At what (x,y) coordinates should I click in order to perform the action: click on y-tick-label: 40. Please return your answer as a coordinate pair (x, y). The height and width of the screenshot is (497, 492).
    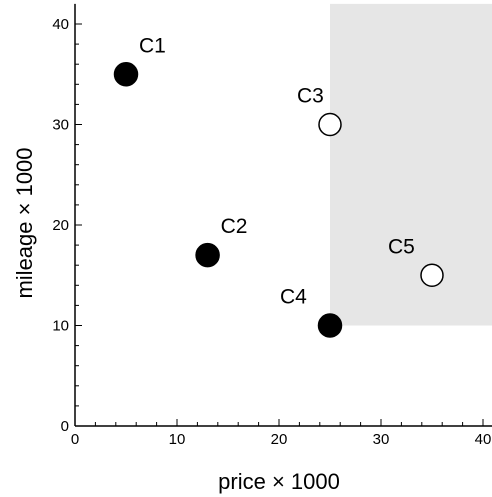
    Looking at the image, I should click on (60, 24).